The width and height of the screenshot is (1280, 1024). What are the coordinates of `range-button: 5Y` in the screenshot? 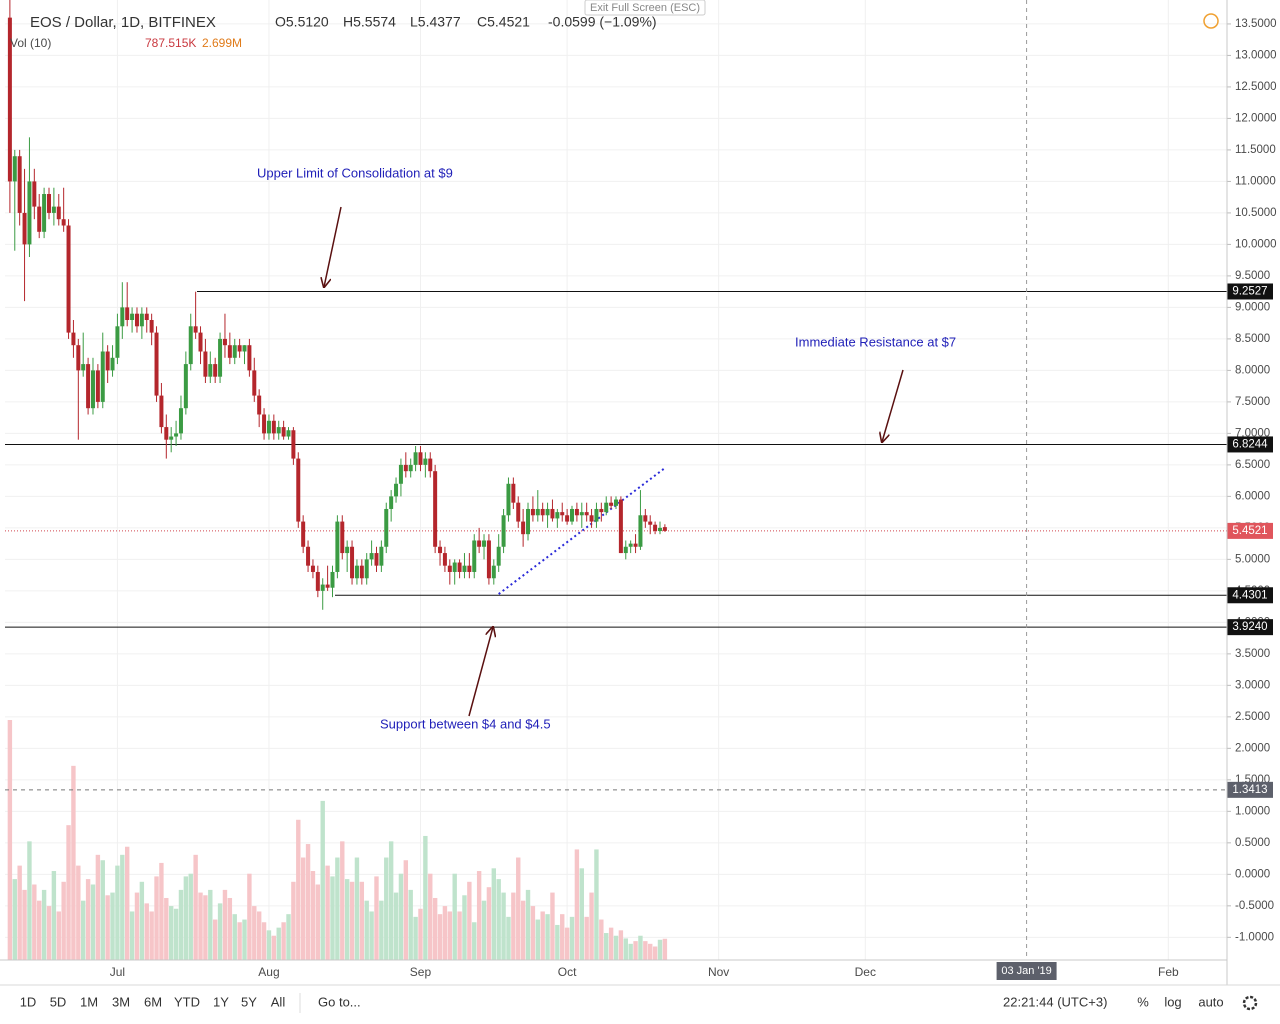 It's located at (249, 1001).